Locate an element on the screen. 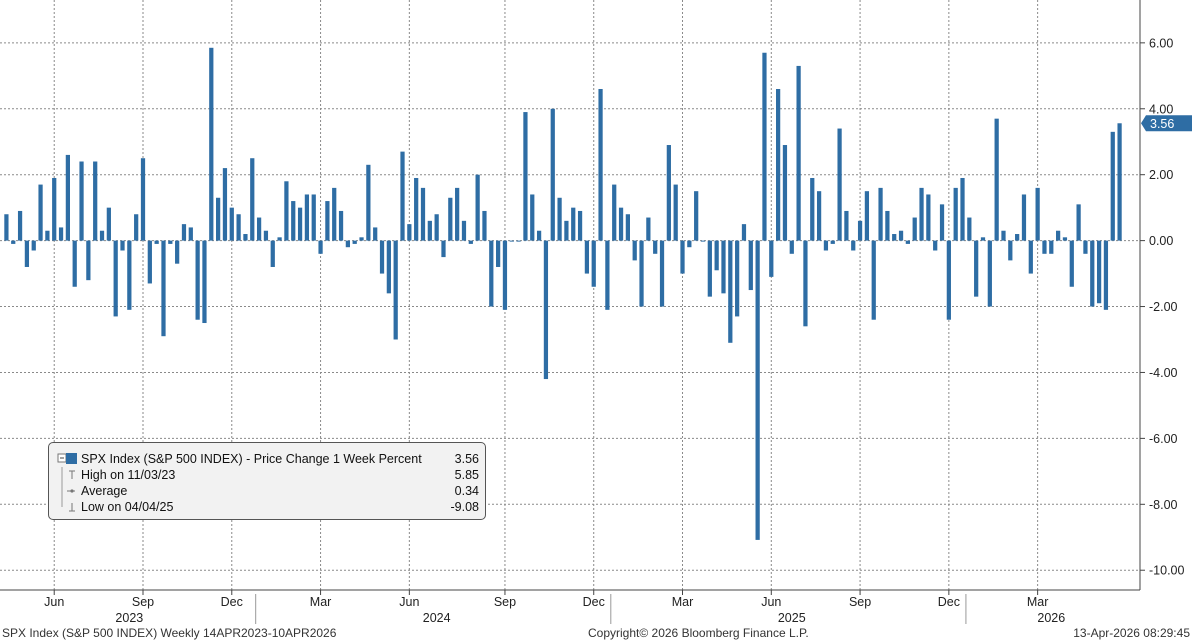  legend-low-label: Low on 04/04/25 is located at coordinates (127, 507).